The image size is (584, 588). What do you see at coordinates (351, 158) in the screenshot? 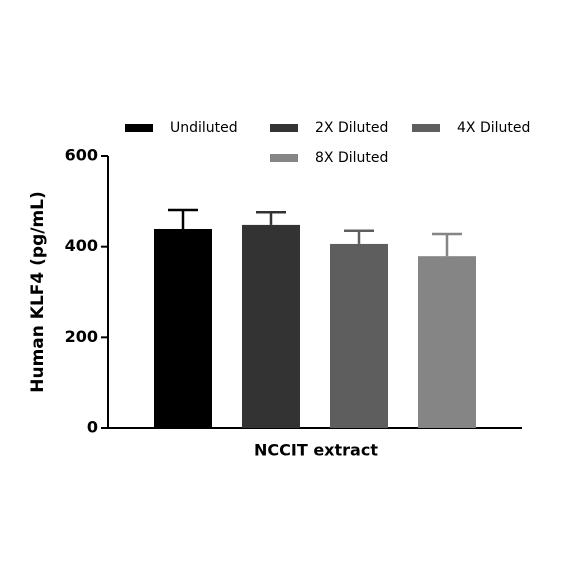
I see `legend-label: 8X Diluted` at bounding box center [351, 158].